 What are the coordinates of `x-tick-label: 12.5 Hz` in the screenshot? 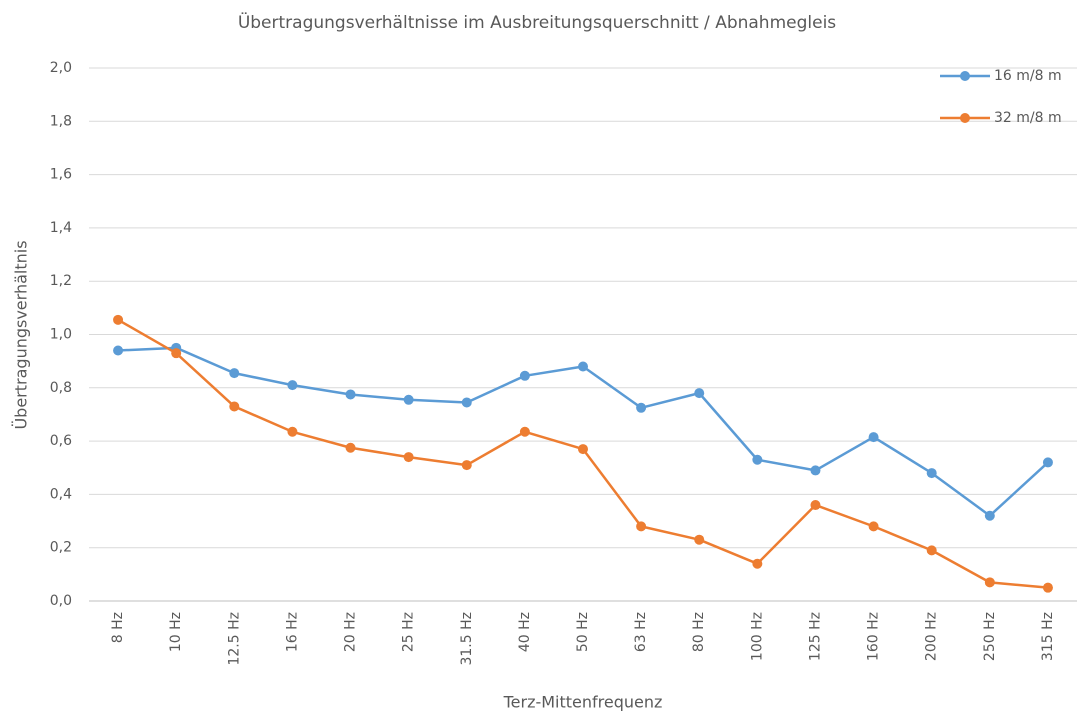 It's located at (234, 639).